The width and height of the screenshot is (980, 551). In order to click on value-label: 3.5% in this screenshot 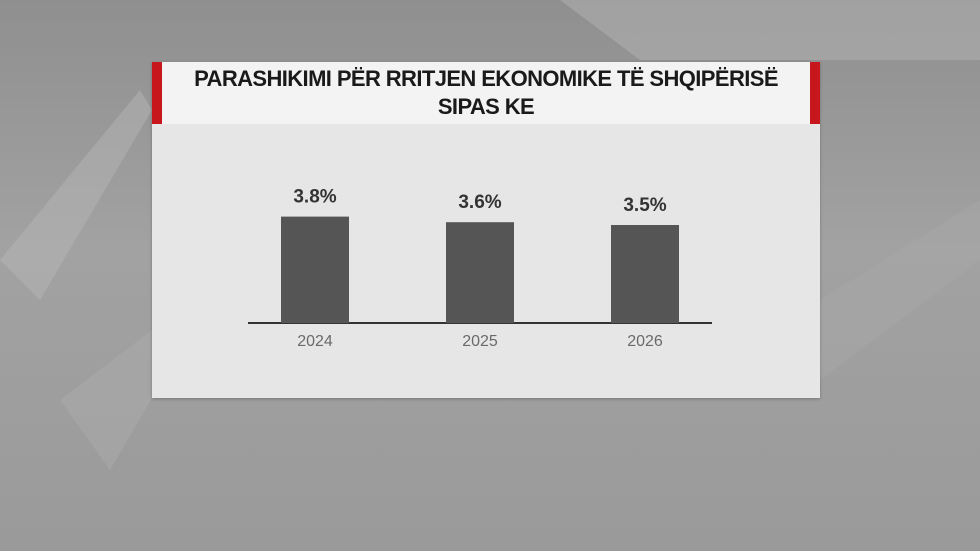, I will do `click(644, 205)`.